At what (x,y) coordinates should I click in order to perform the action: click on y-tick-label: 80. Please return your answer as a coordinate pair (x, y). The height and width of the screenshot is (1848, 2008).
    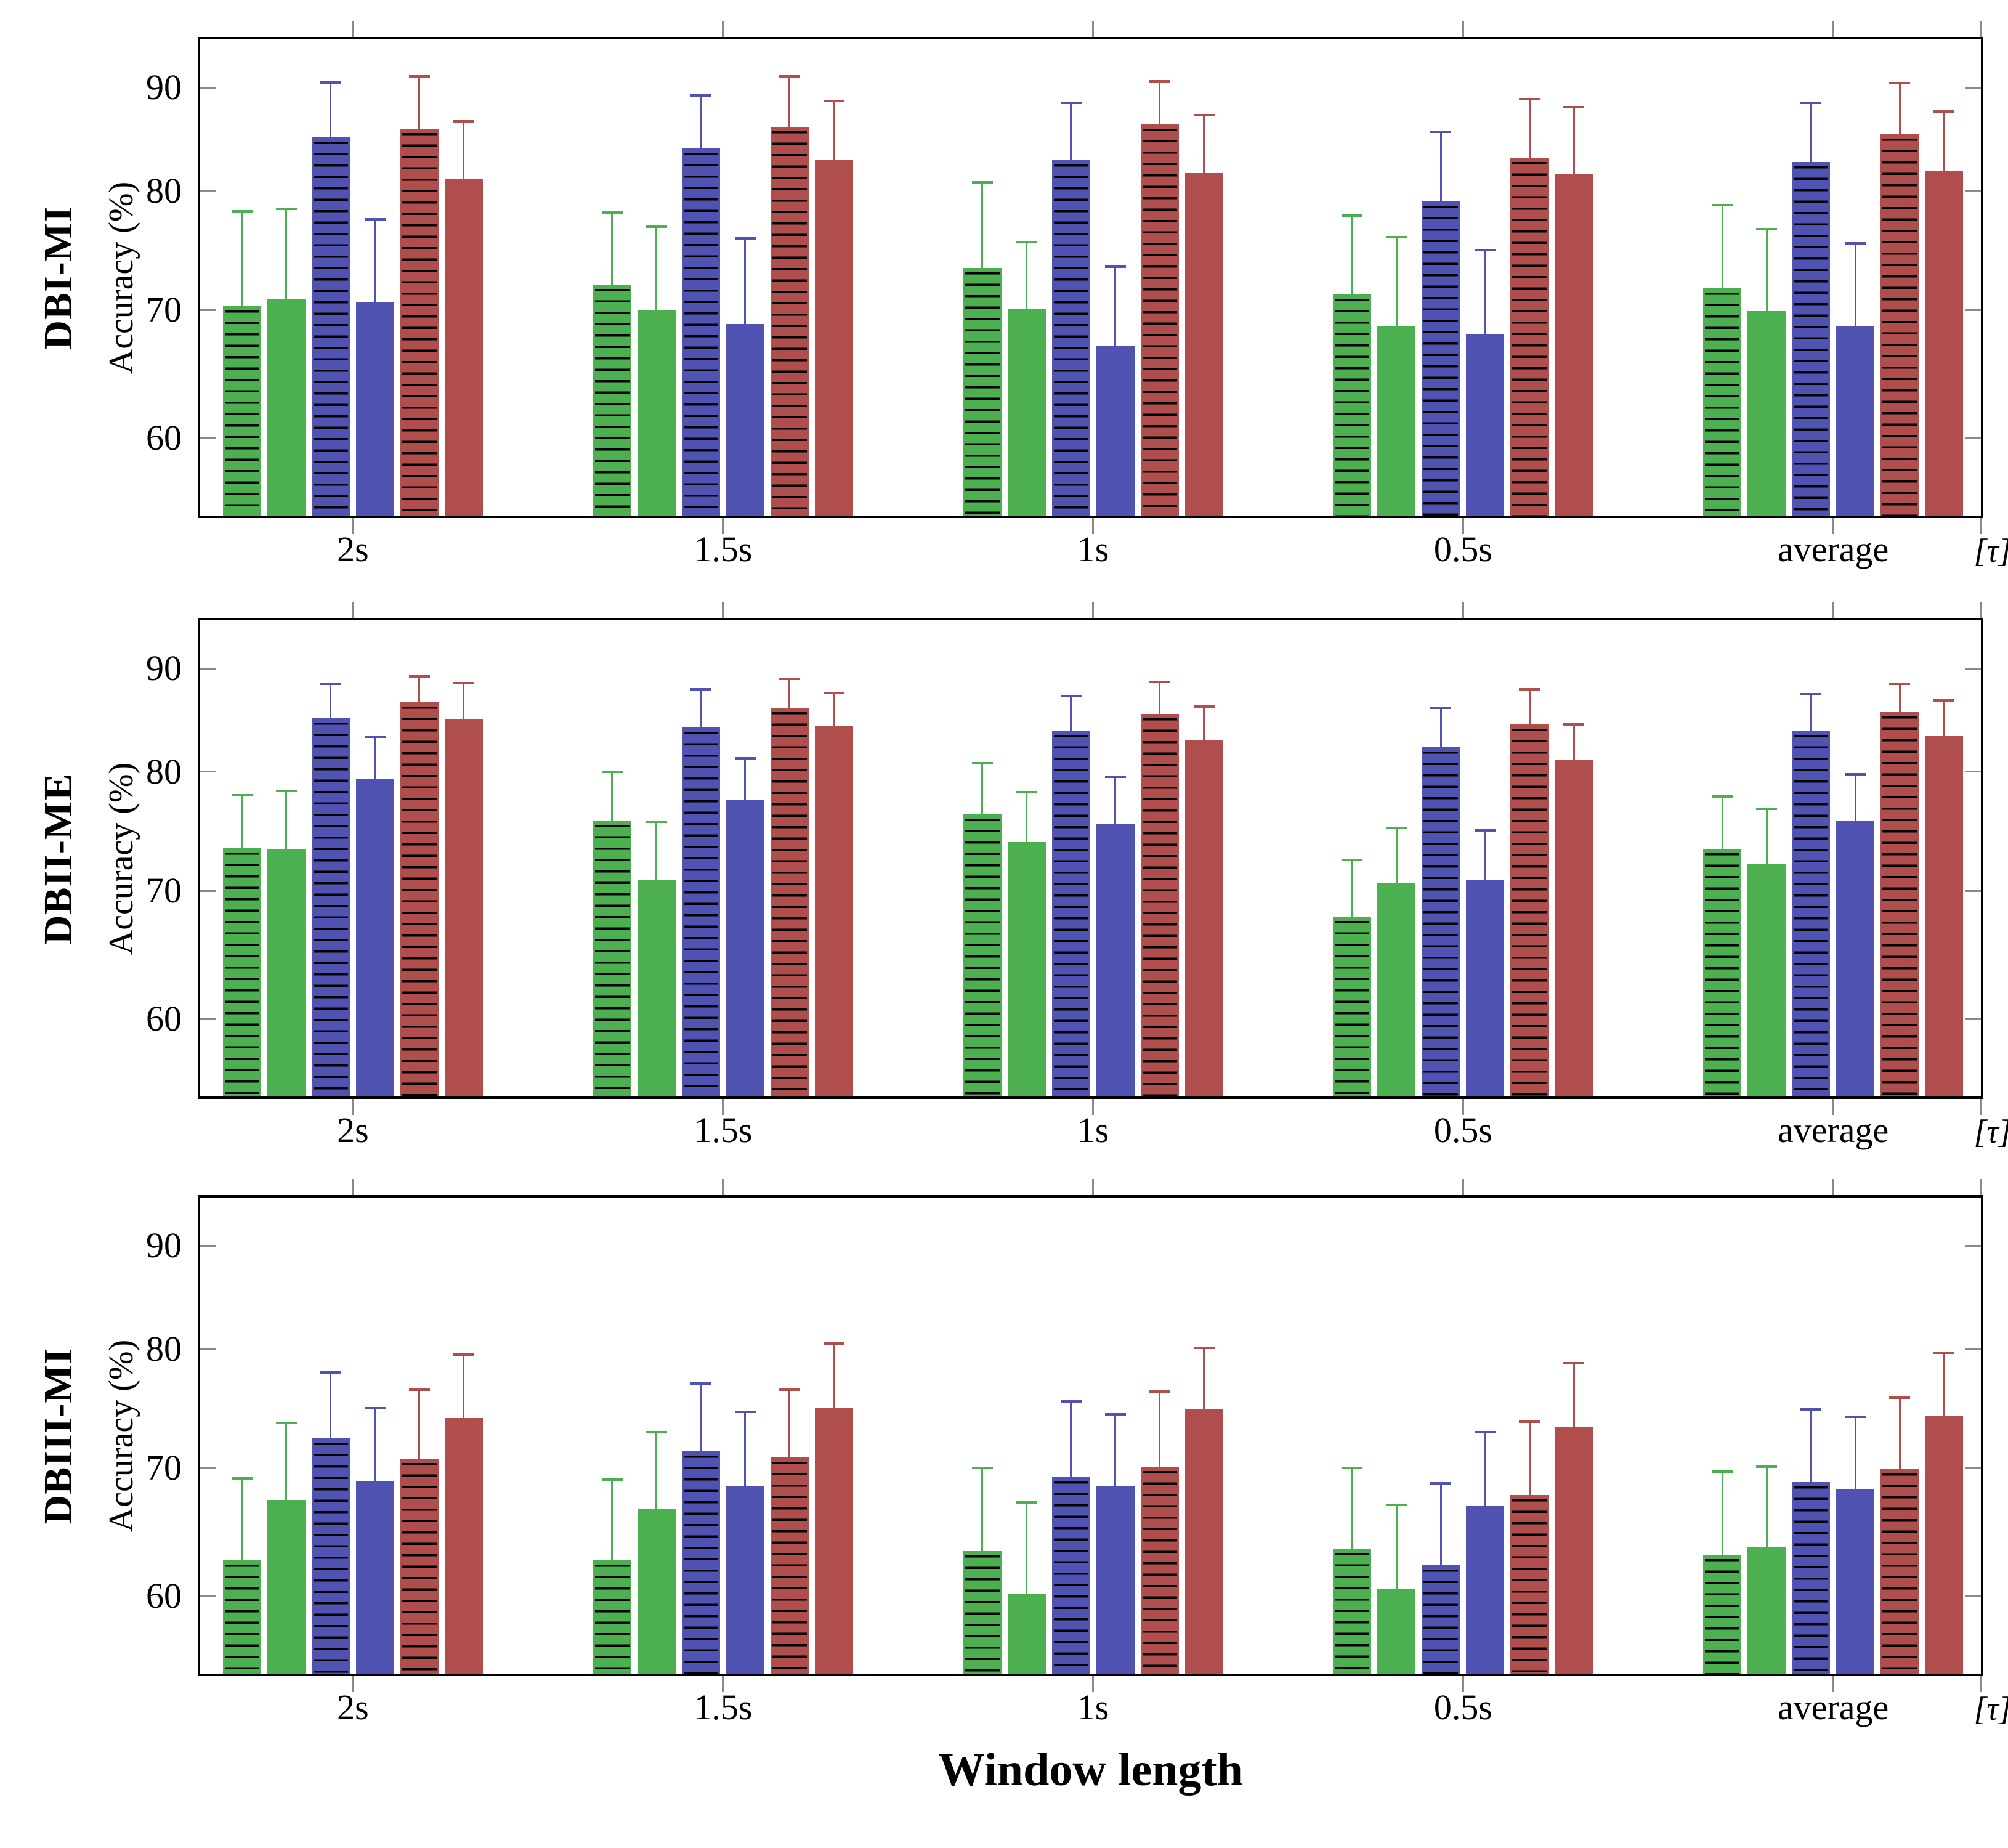
    Looking at the image, I should click on (164, 771).